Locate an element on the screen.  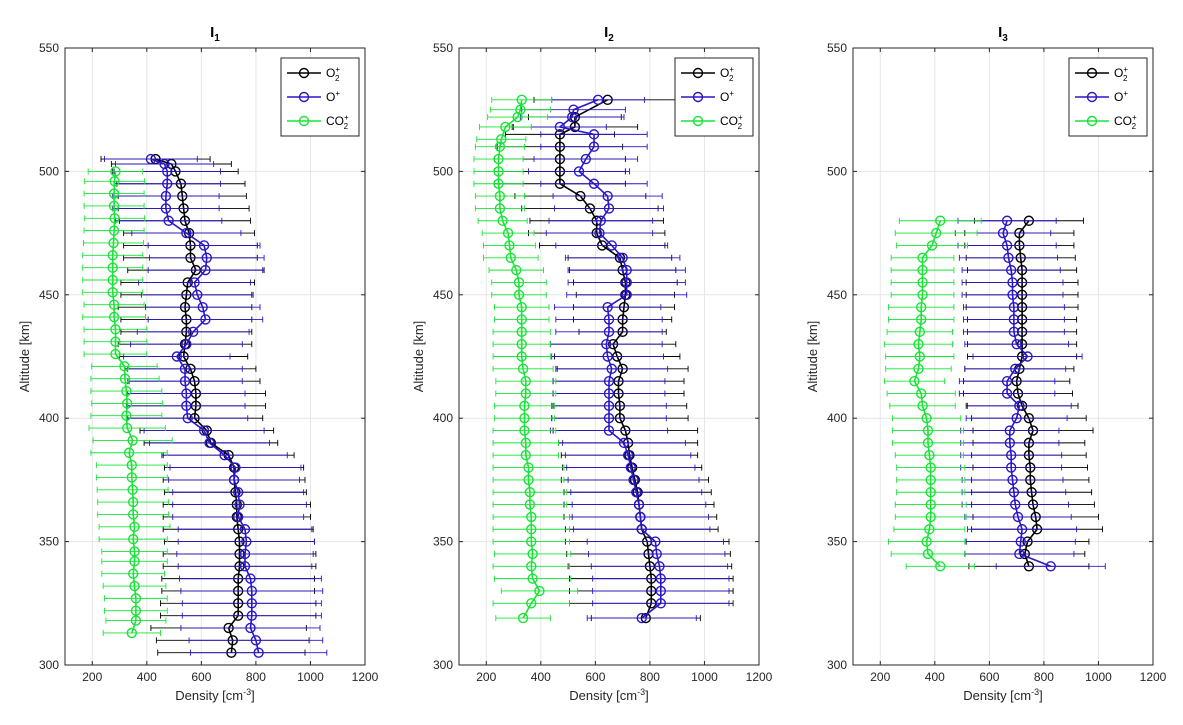
x-axis-label-superscript: -3 is located at coordinates (1035, 692).